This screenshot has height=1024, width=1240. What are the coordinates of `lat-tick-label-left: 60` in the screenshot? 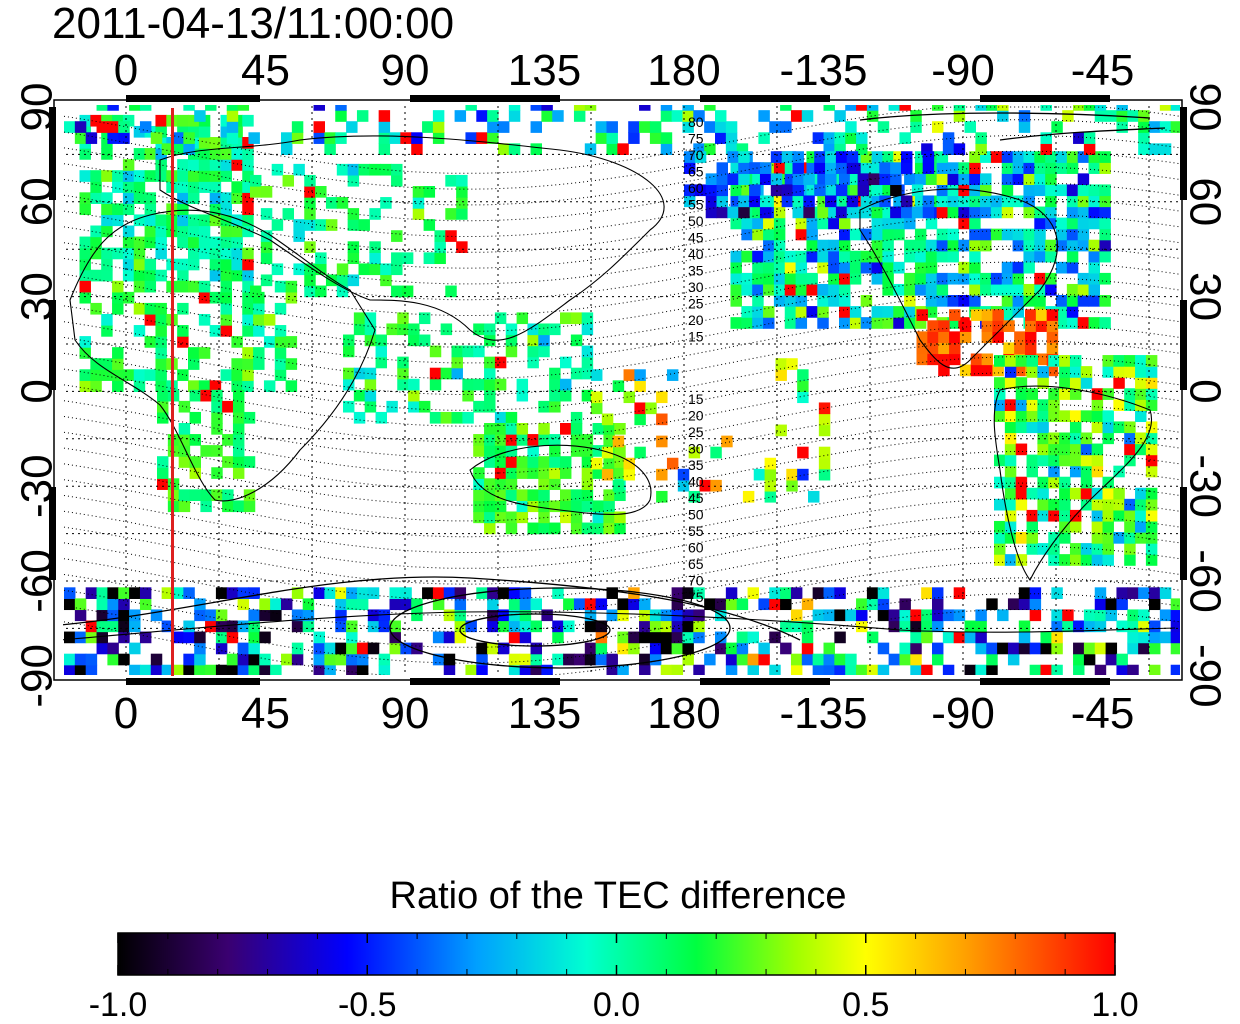 It's located at (36, 201).